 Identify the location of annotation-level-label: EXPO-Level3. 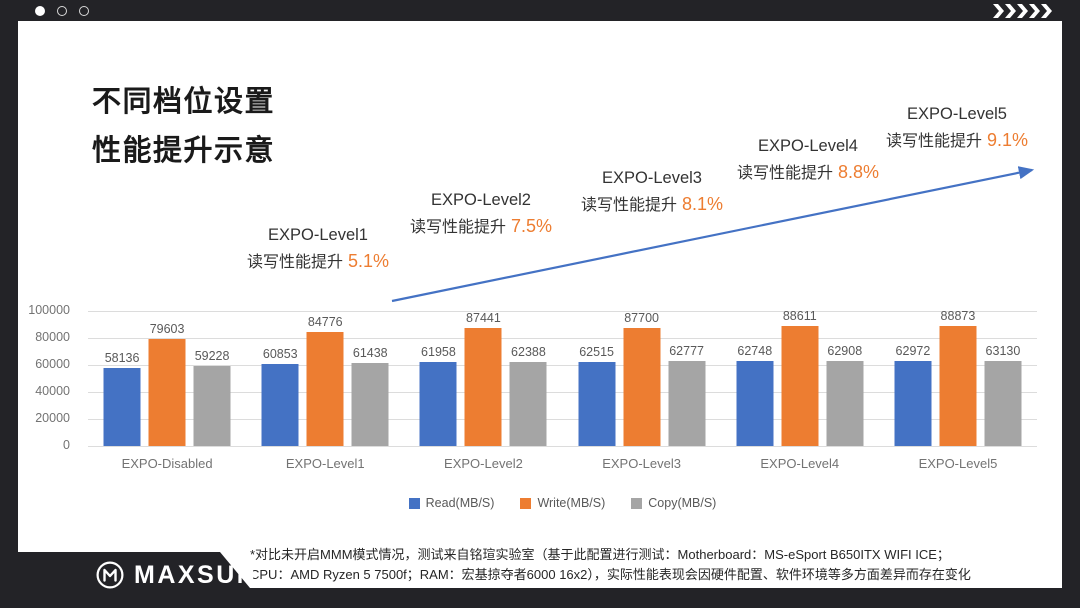
(652, 178).